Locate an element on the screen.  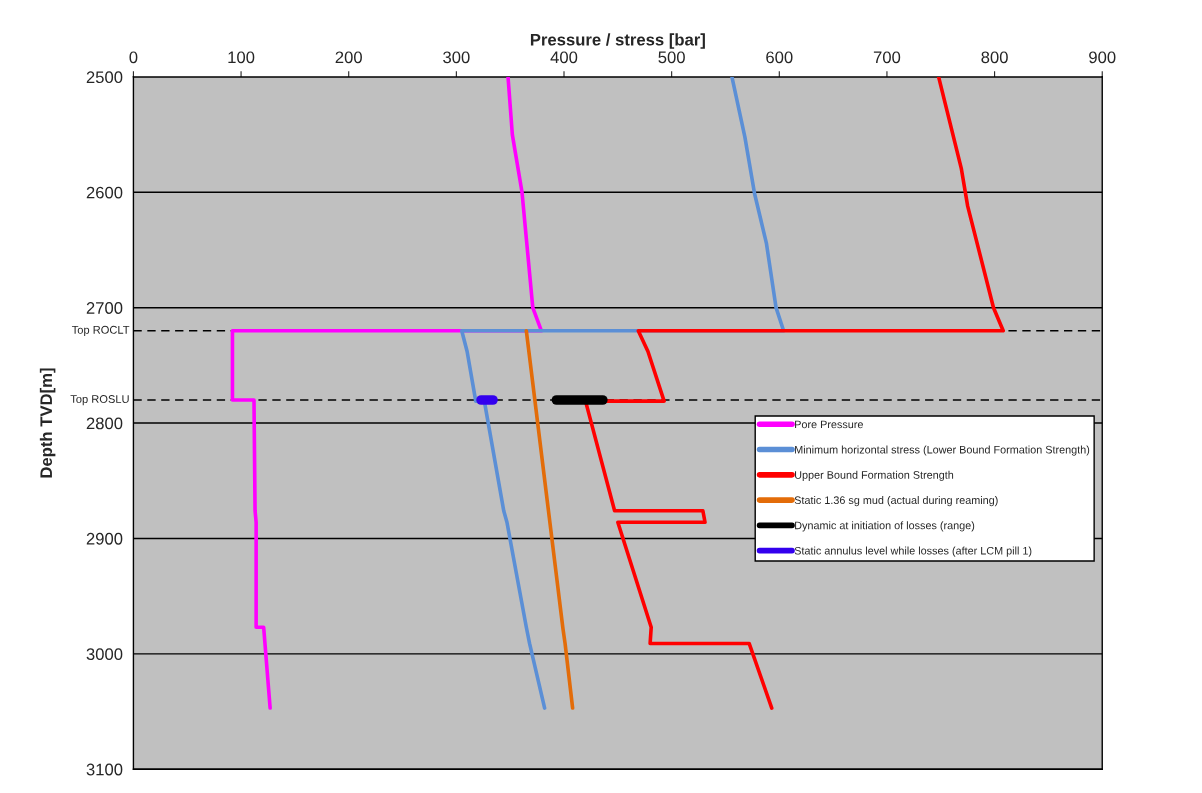
y-tick-label: 2600 is located at coordinates (104, 192).